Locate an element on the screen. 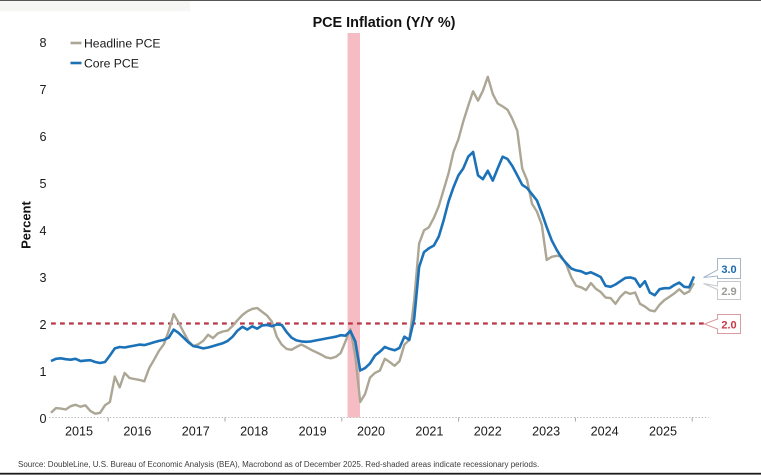 The height and width of the screenshot is (476, 761). svg-text: 2.0 is located at coordinates (728, 326).